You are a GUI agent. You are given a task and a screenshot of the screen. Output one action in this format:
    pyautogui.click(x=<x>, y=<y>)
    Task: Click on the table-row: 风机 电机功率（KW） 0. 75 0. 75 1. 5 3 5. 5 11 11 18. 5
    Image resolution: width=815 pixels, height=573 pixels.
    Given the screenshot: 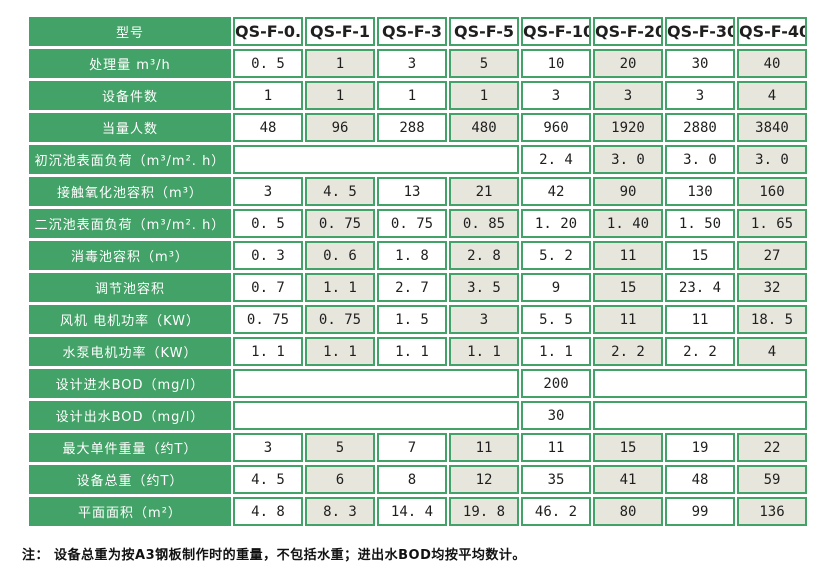 What is the action you would take?
    pyautogui.click(x=418, y=319)
    